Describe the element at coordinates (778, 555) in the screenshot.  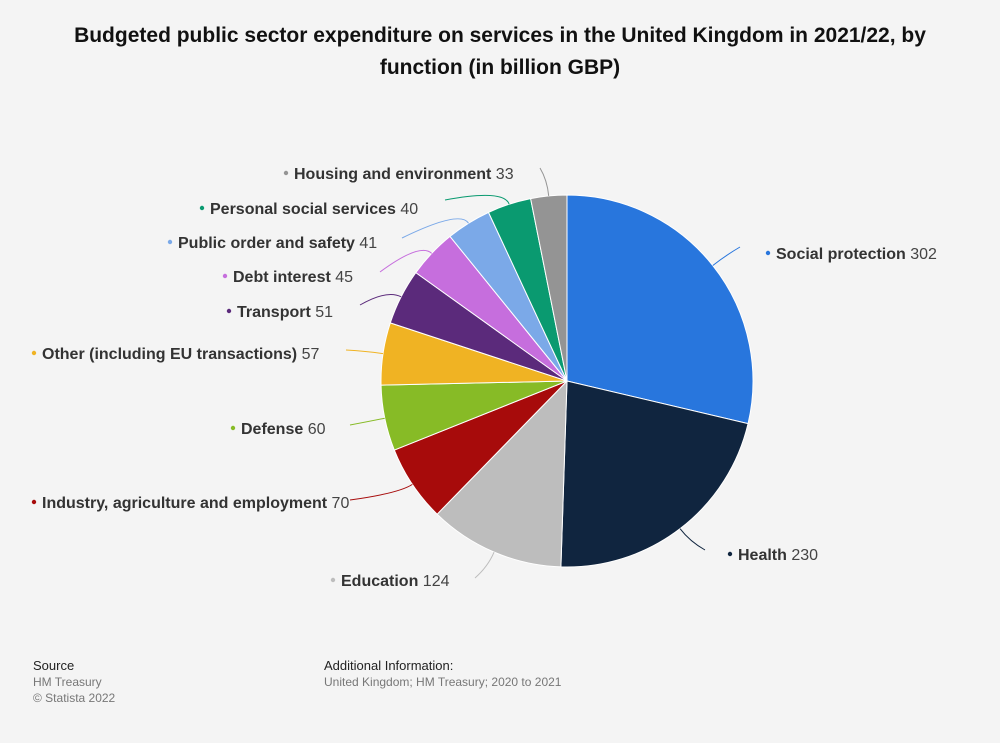
I see `data-label: Health 230` at that location.